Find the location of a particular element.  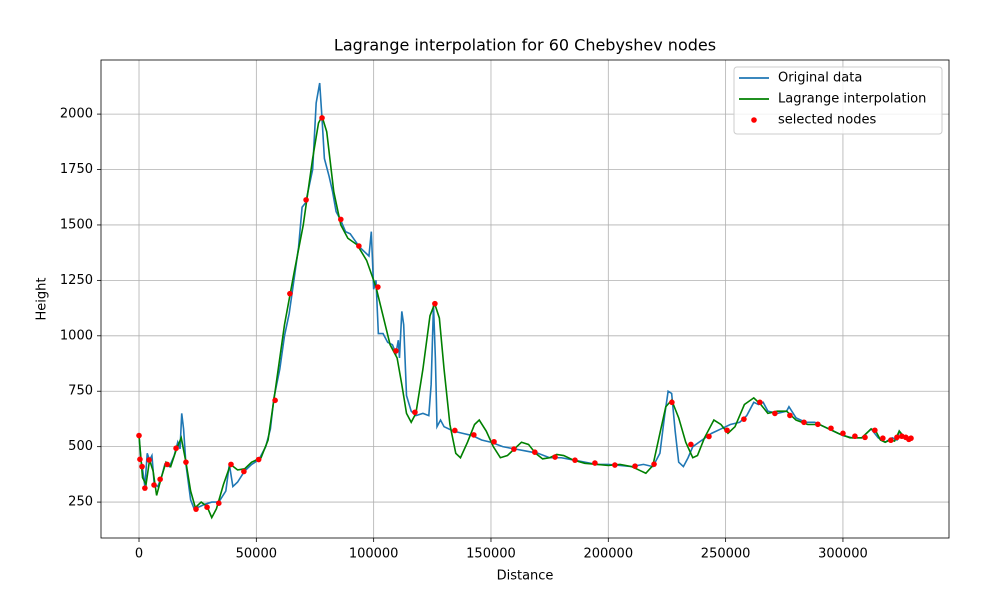

legend-marker is located at coordinates (754, 120).